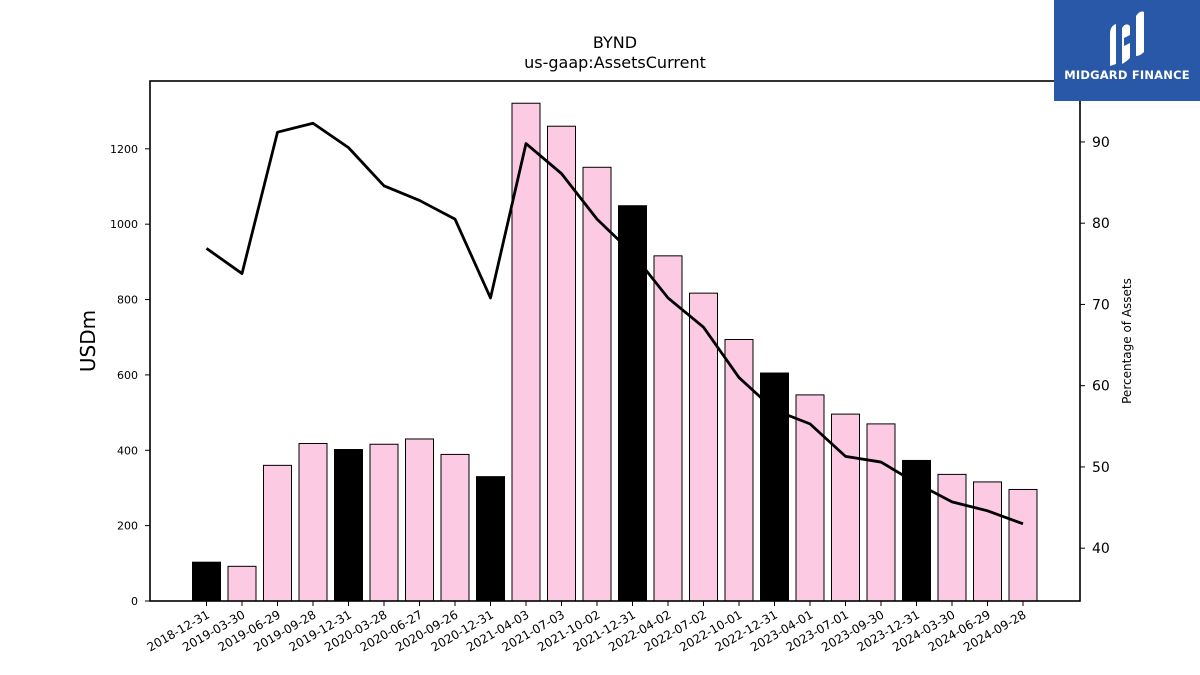  Describe the element at coordinates (1127, 38) in the screenshot. I see `midgard-logo-icon` at that location.